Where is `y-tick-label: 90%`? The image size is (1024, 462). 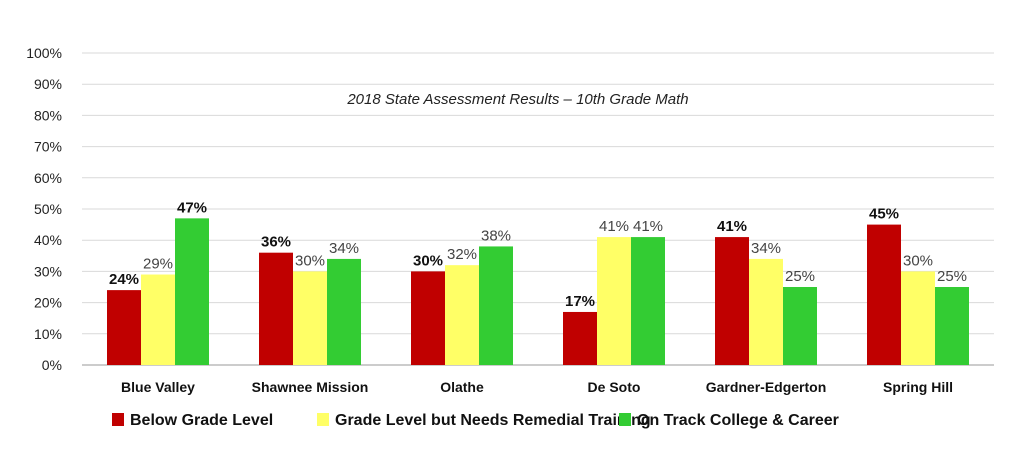
y-tick-label: 90% is located at coordinates (48, 84).